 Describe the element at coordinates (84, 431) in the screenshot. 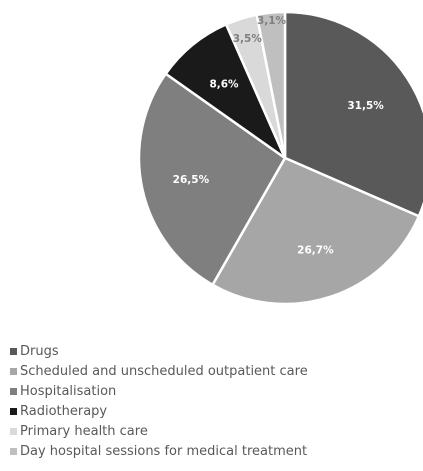

I see `legend-label: Primary health care` at that location.